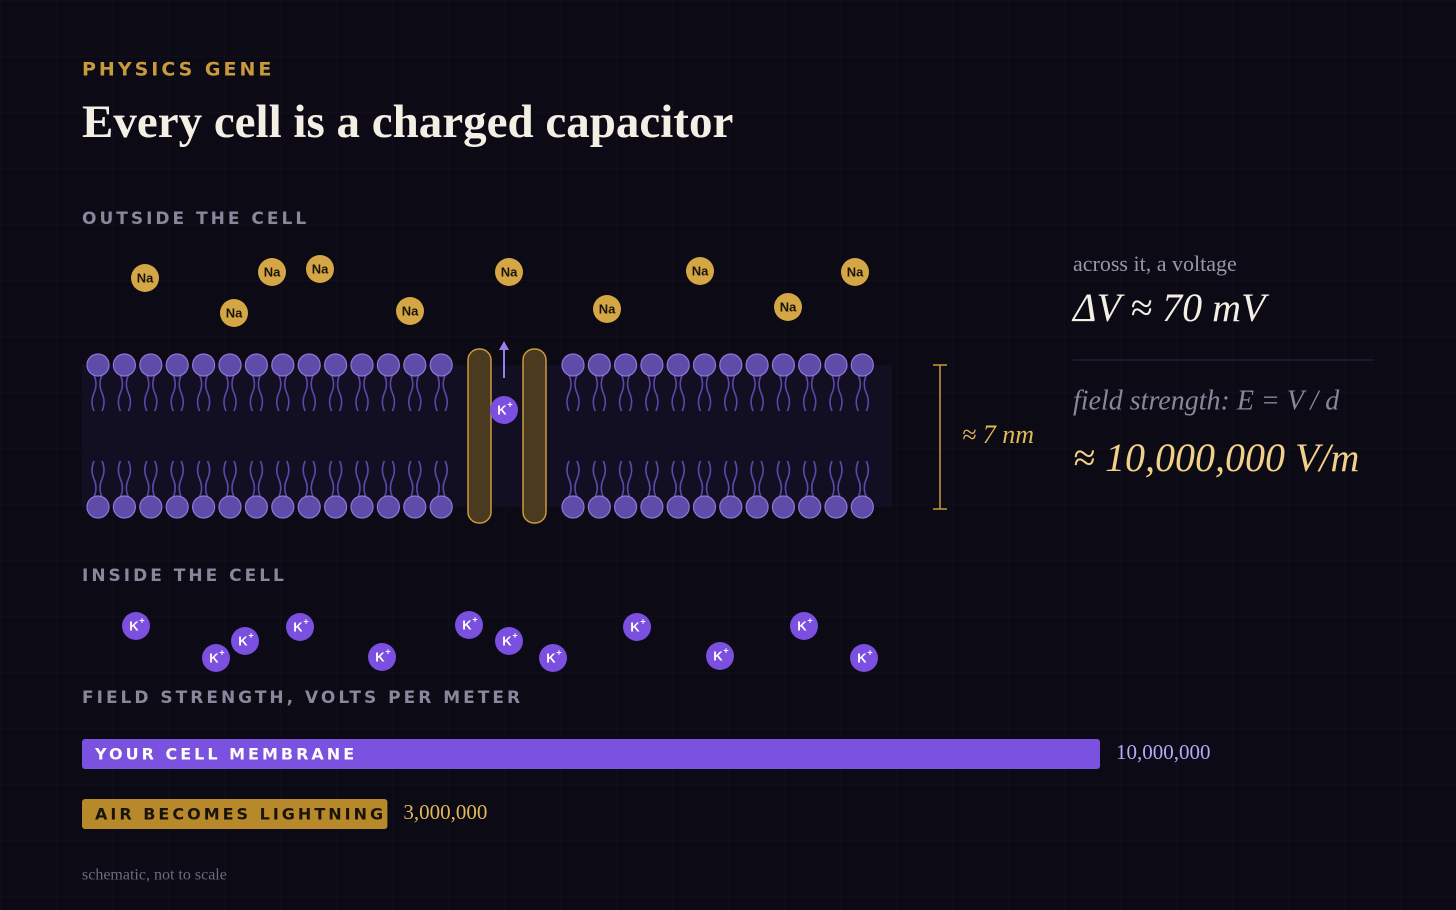  What do you see at coordinates (1170, 307) in the screenshot?
I see `voltage: ΔV ≈ 70 mV` at bounding box center [1170, 307].